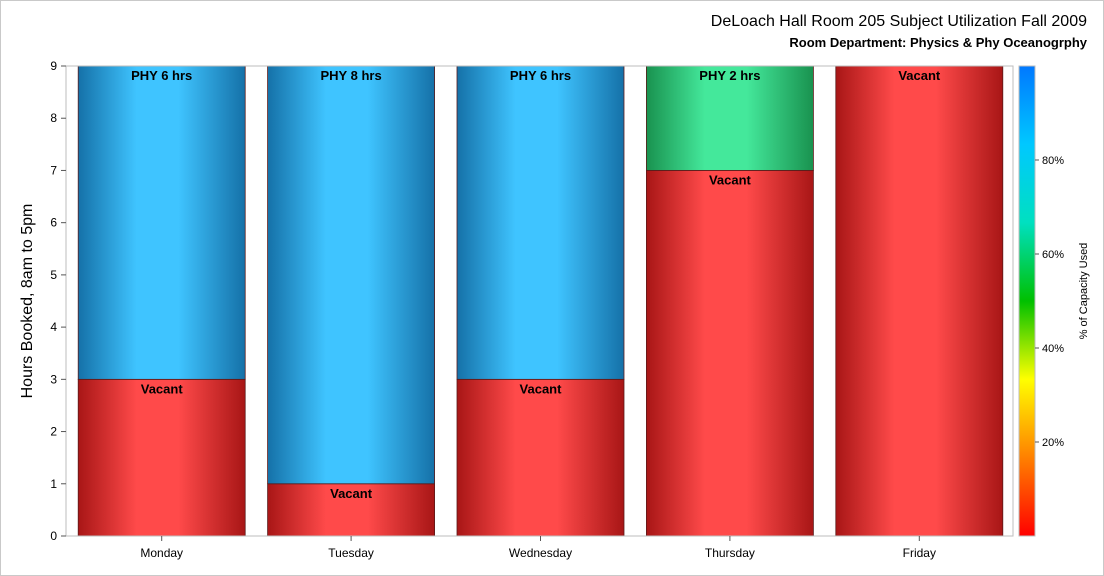 This screenshot has height=576, width=1104. Describe the element at coordinates (53, 327) in the screenshot. I see `y-tick-label: 4` at that location.